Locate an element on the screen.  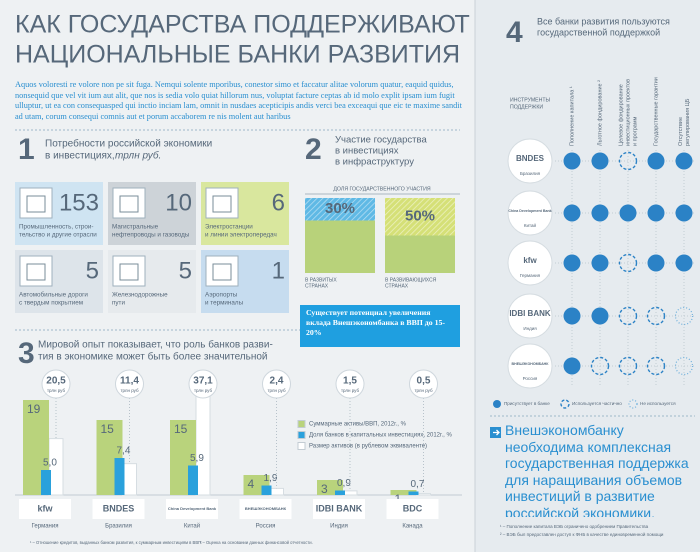
column-header: регулирования ЦБ is located at coordinates (688, 122).